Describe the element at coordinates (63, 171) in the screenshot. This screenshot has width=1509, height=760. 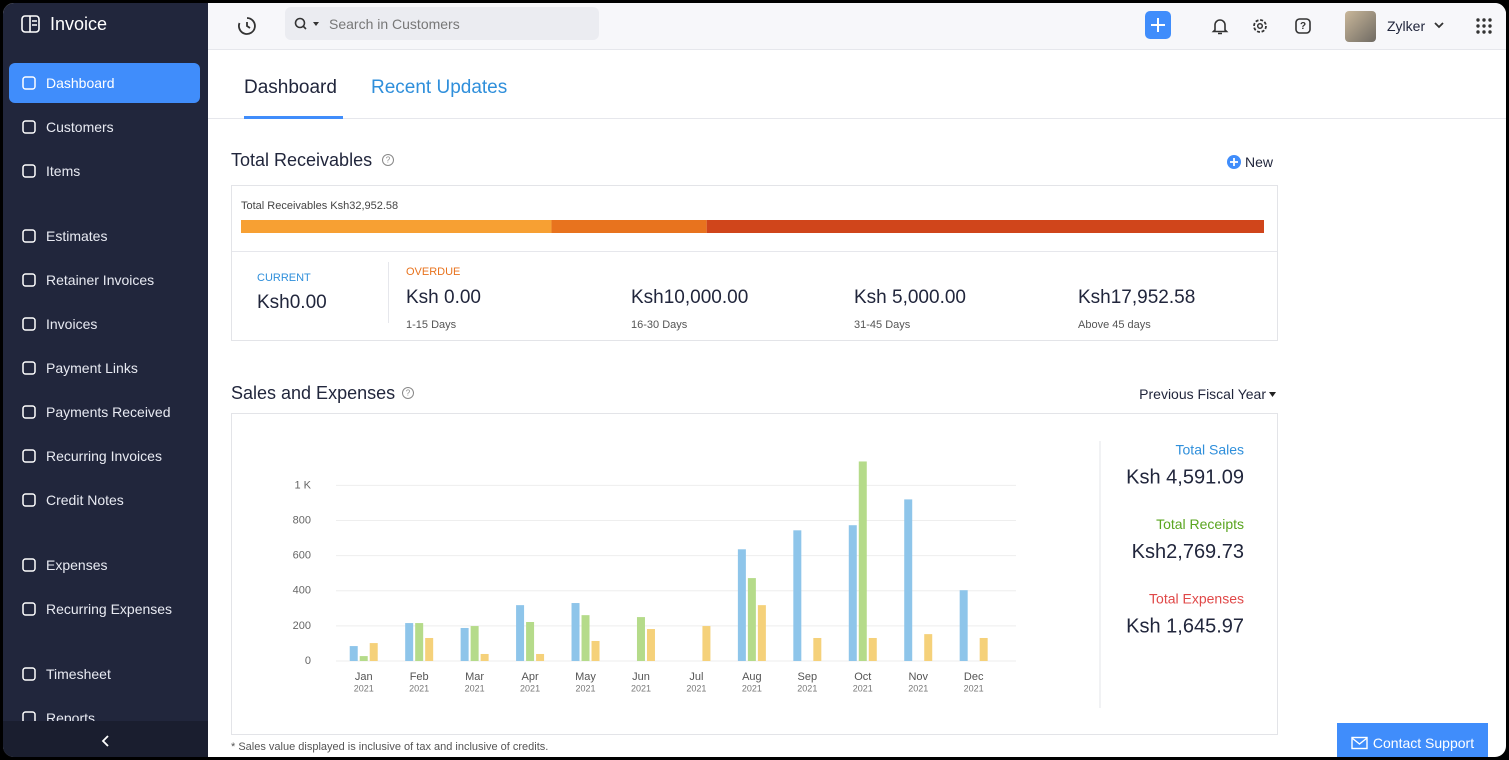
I see `nav-label: Items` at that location.